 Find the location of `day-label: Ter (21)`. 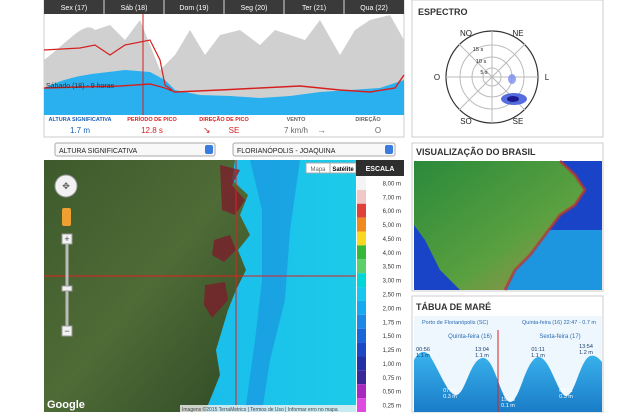

day-label: Ter (21) is located at coordinates (314, 8).